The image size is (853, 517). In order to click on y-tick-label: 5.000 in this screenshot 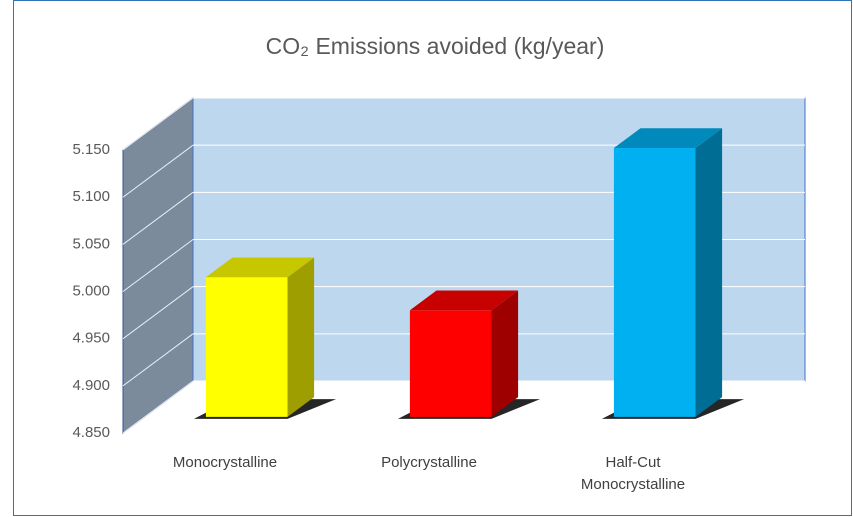, I will do `click(91, 290)`.